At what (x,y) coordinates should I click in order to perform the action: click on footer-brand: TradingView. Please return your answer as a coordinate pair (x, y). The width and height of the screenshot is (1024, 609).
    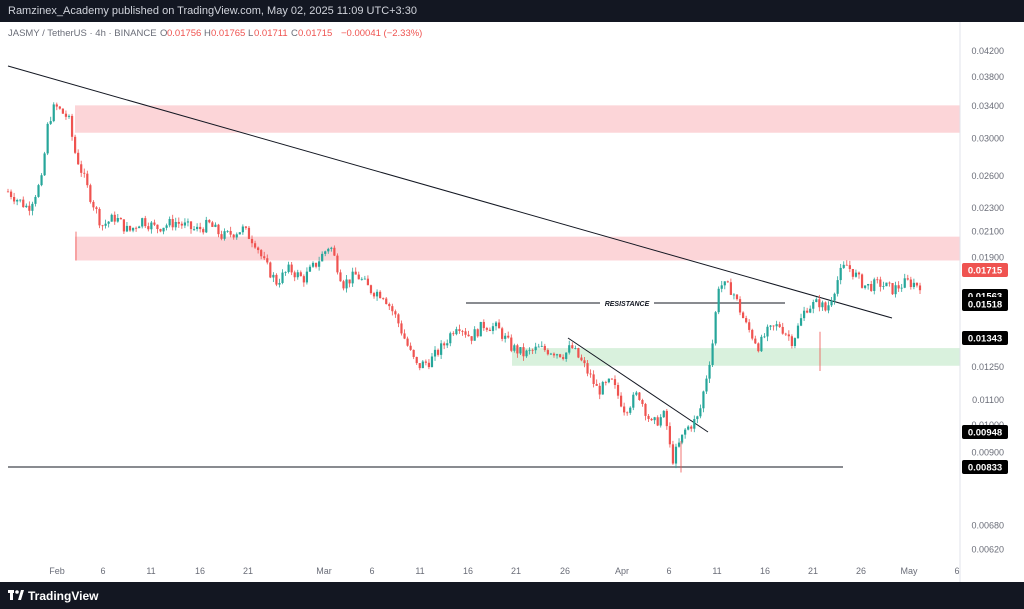
    Looking at the image, I should click on (63, 596).